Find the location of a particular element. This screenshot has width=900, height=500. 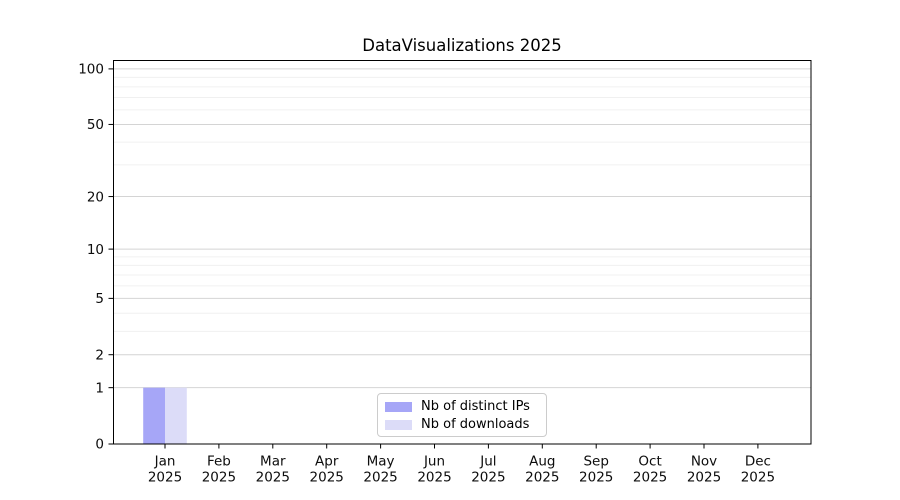

chart-title: DataVisualizations 2025 is located at coordinates (462, 45).